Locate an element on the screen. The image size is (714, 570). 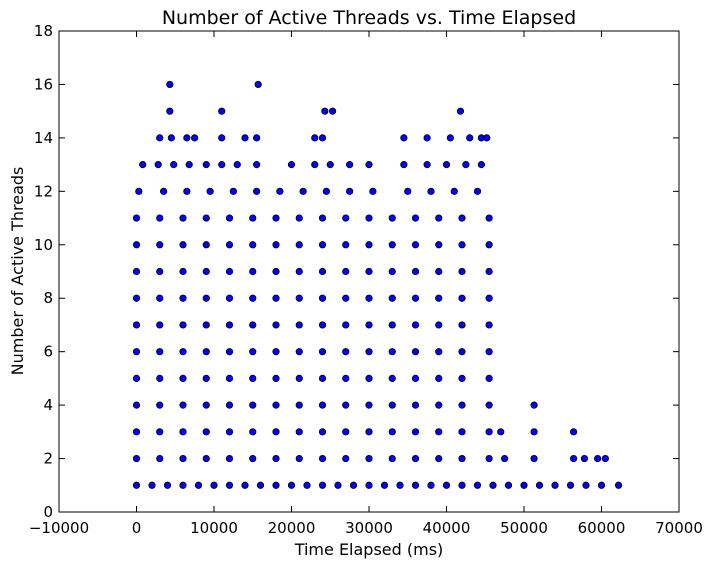
y-tick-label: 4 is located at coordinates (48, 405).